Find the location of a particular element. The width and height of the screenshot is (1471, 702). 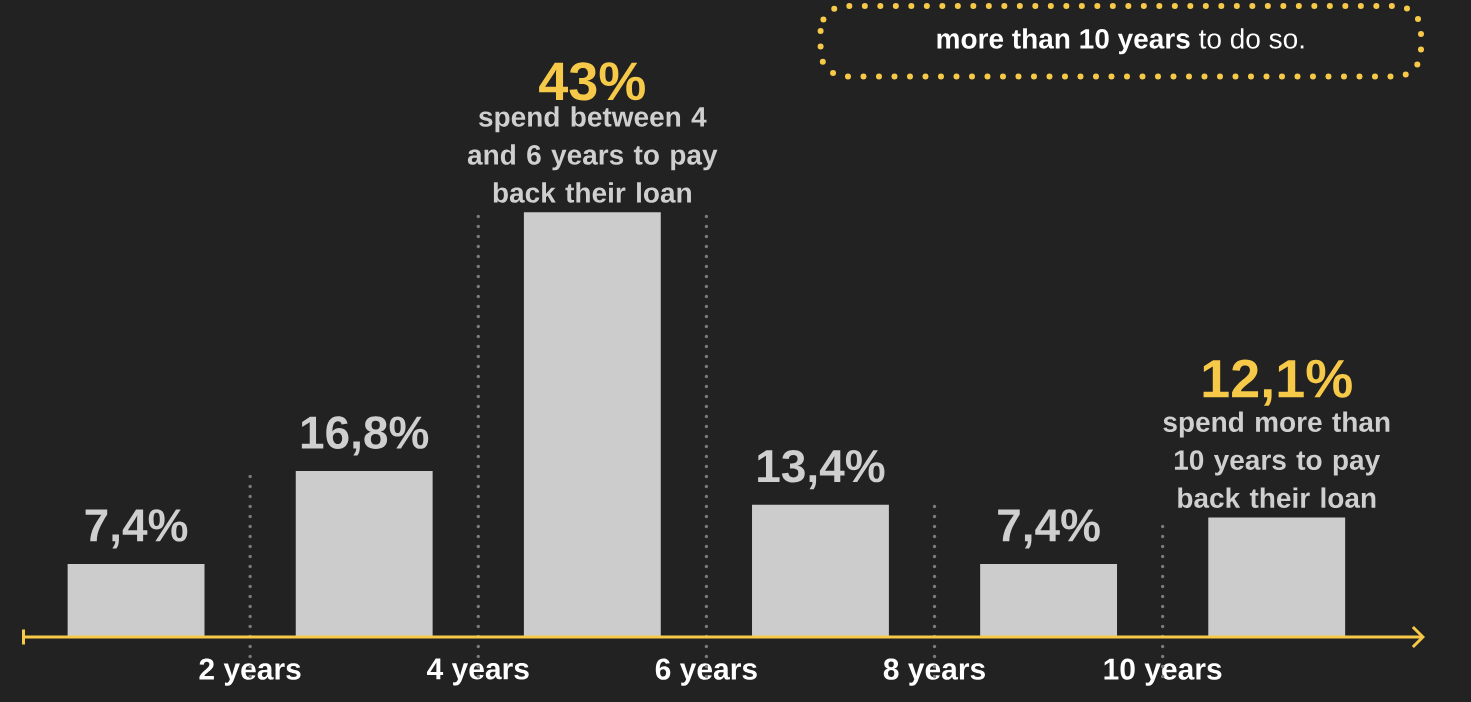

x-tick-label: 8 years is located at coordinates (934, 672).